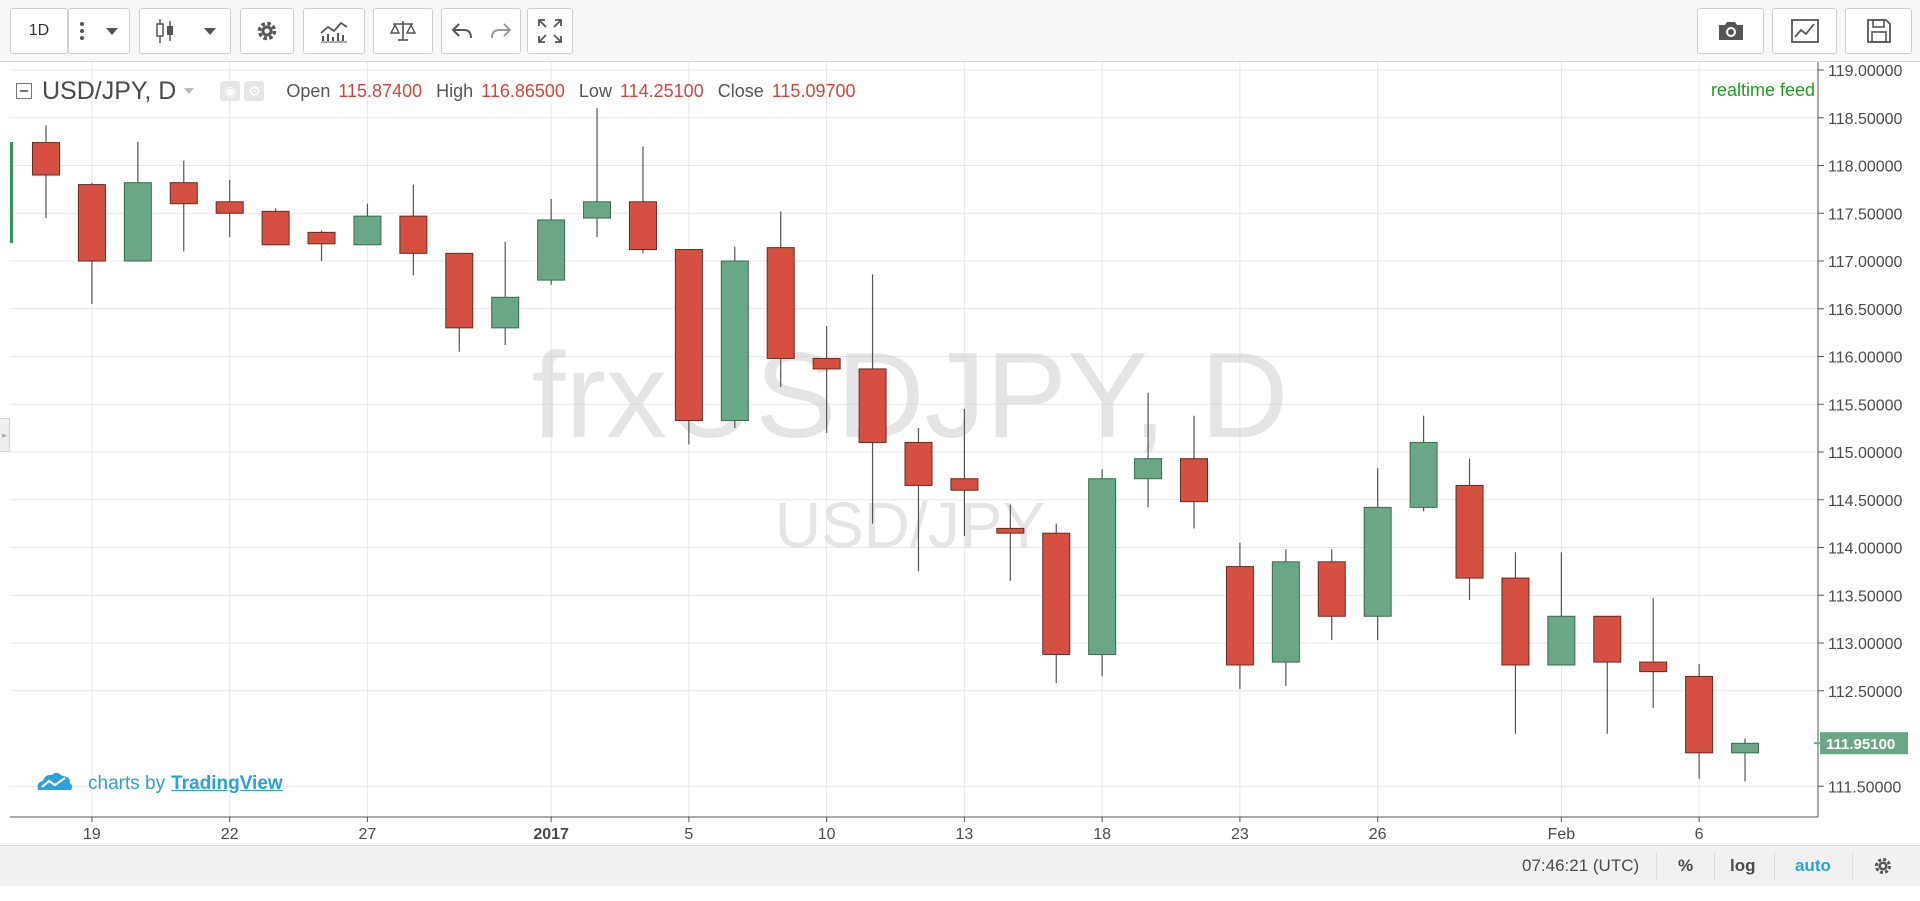  What do you see at coordinates (185, 31) in the screenshot?
I see `chart-style-button` at bounding box center [185, 31].